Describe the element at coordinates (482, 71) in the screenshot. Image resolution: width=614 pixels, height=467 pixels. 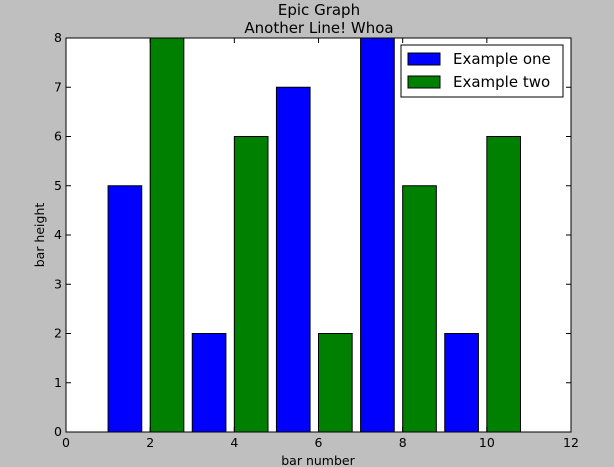
I see `legend: Example one Example two` at that location.